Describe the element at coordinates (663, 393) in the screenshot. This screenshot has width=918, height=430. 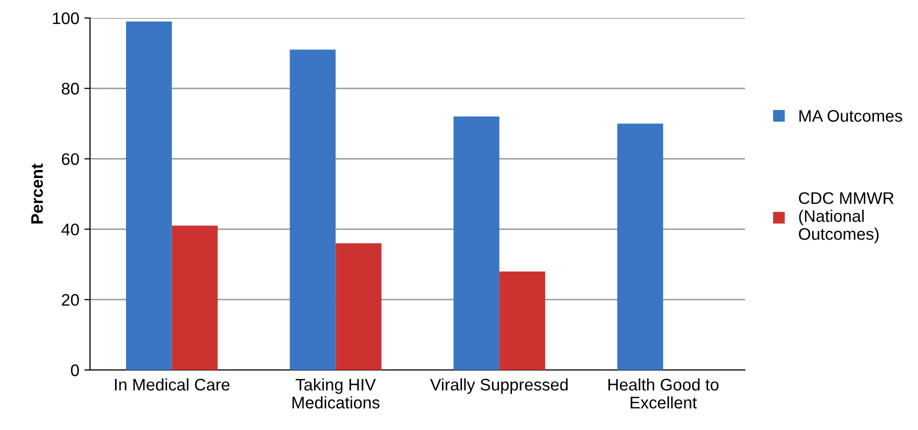
I see `x-tick-label: Health Good to Excellent` at that location.